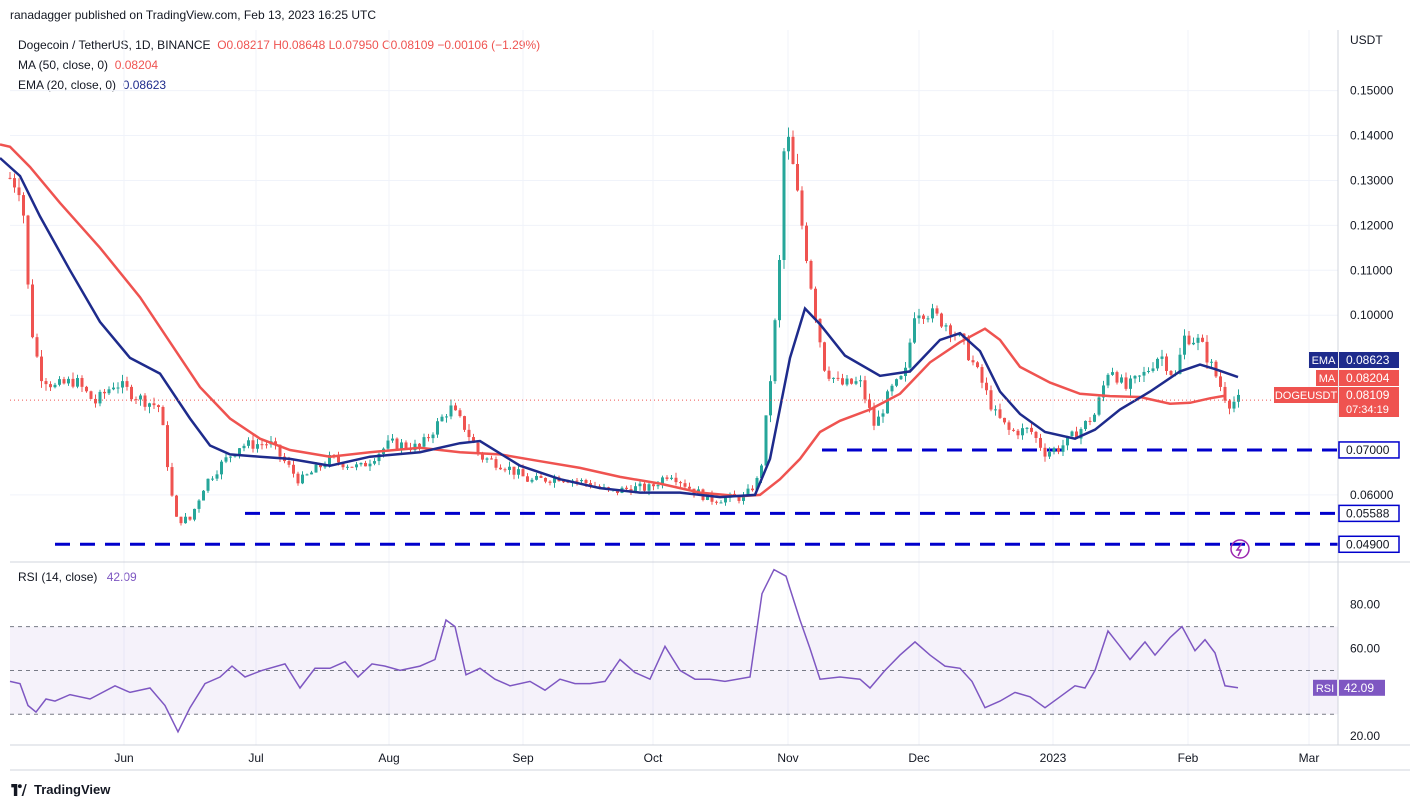  What do you see at coordinates (1372, 180) in the screenshot?
I see `price-axis-label: 0.13000` at bounding box center [1372, 180].